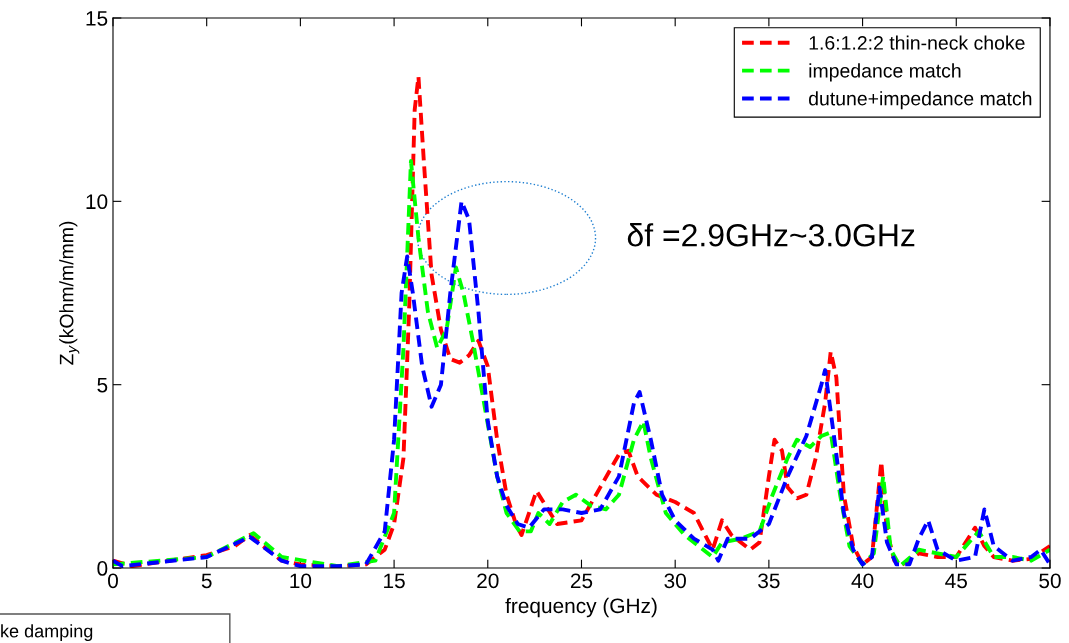  What do you see at coordinates (769, 581) in the screenshot?
I see `x-tick-label: 35` at bounding box center [769, 581].